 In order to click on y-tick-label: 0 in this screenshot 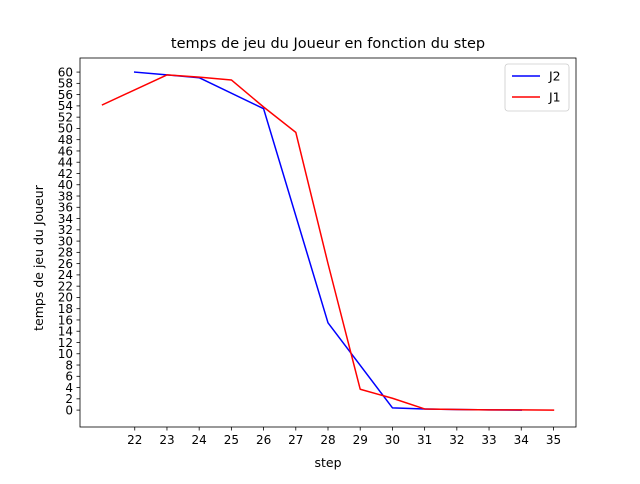, I will do `click(69, 410)`.